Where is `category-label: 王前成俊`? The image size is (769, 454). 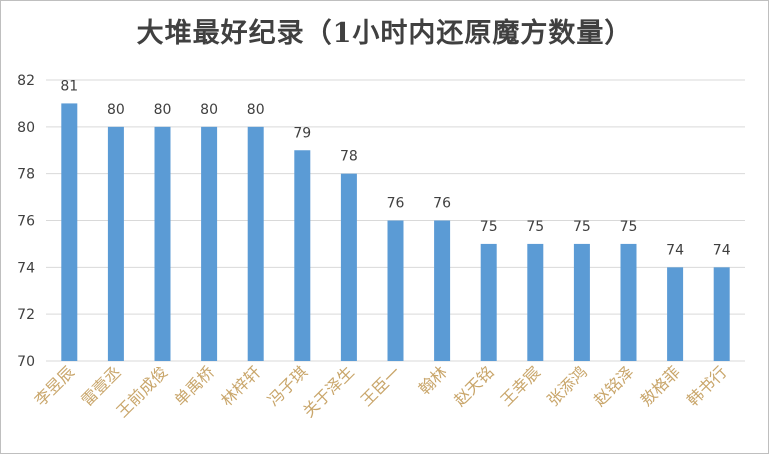 category-label: 王前成俊 is located at coordinates (142, 391).